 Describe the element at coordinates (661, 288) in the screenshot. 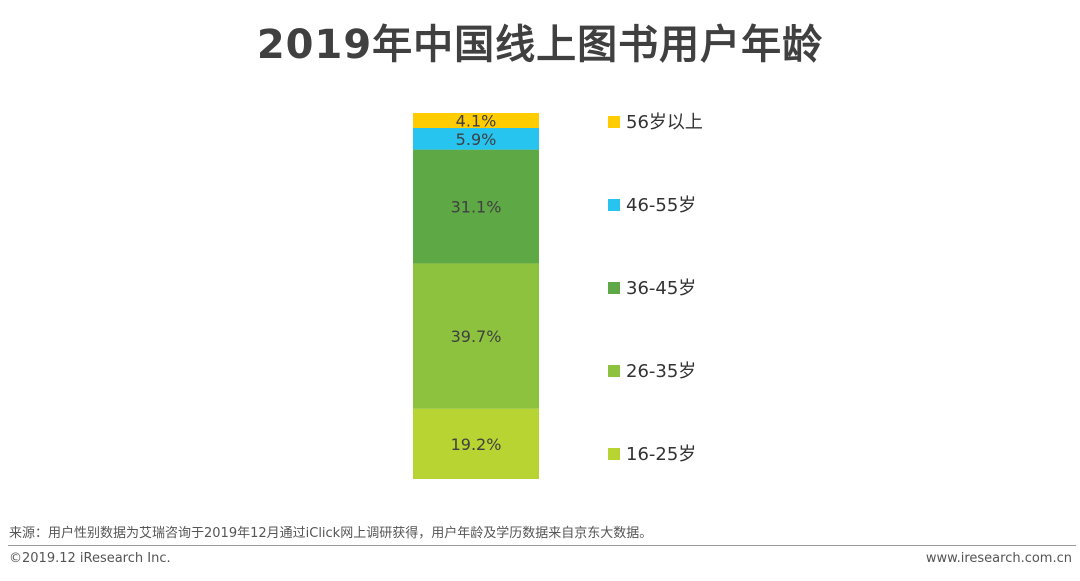

I see `legend-label-36-45岁: 36-45岁` at that location.